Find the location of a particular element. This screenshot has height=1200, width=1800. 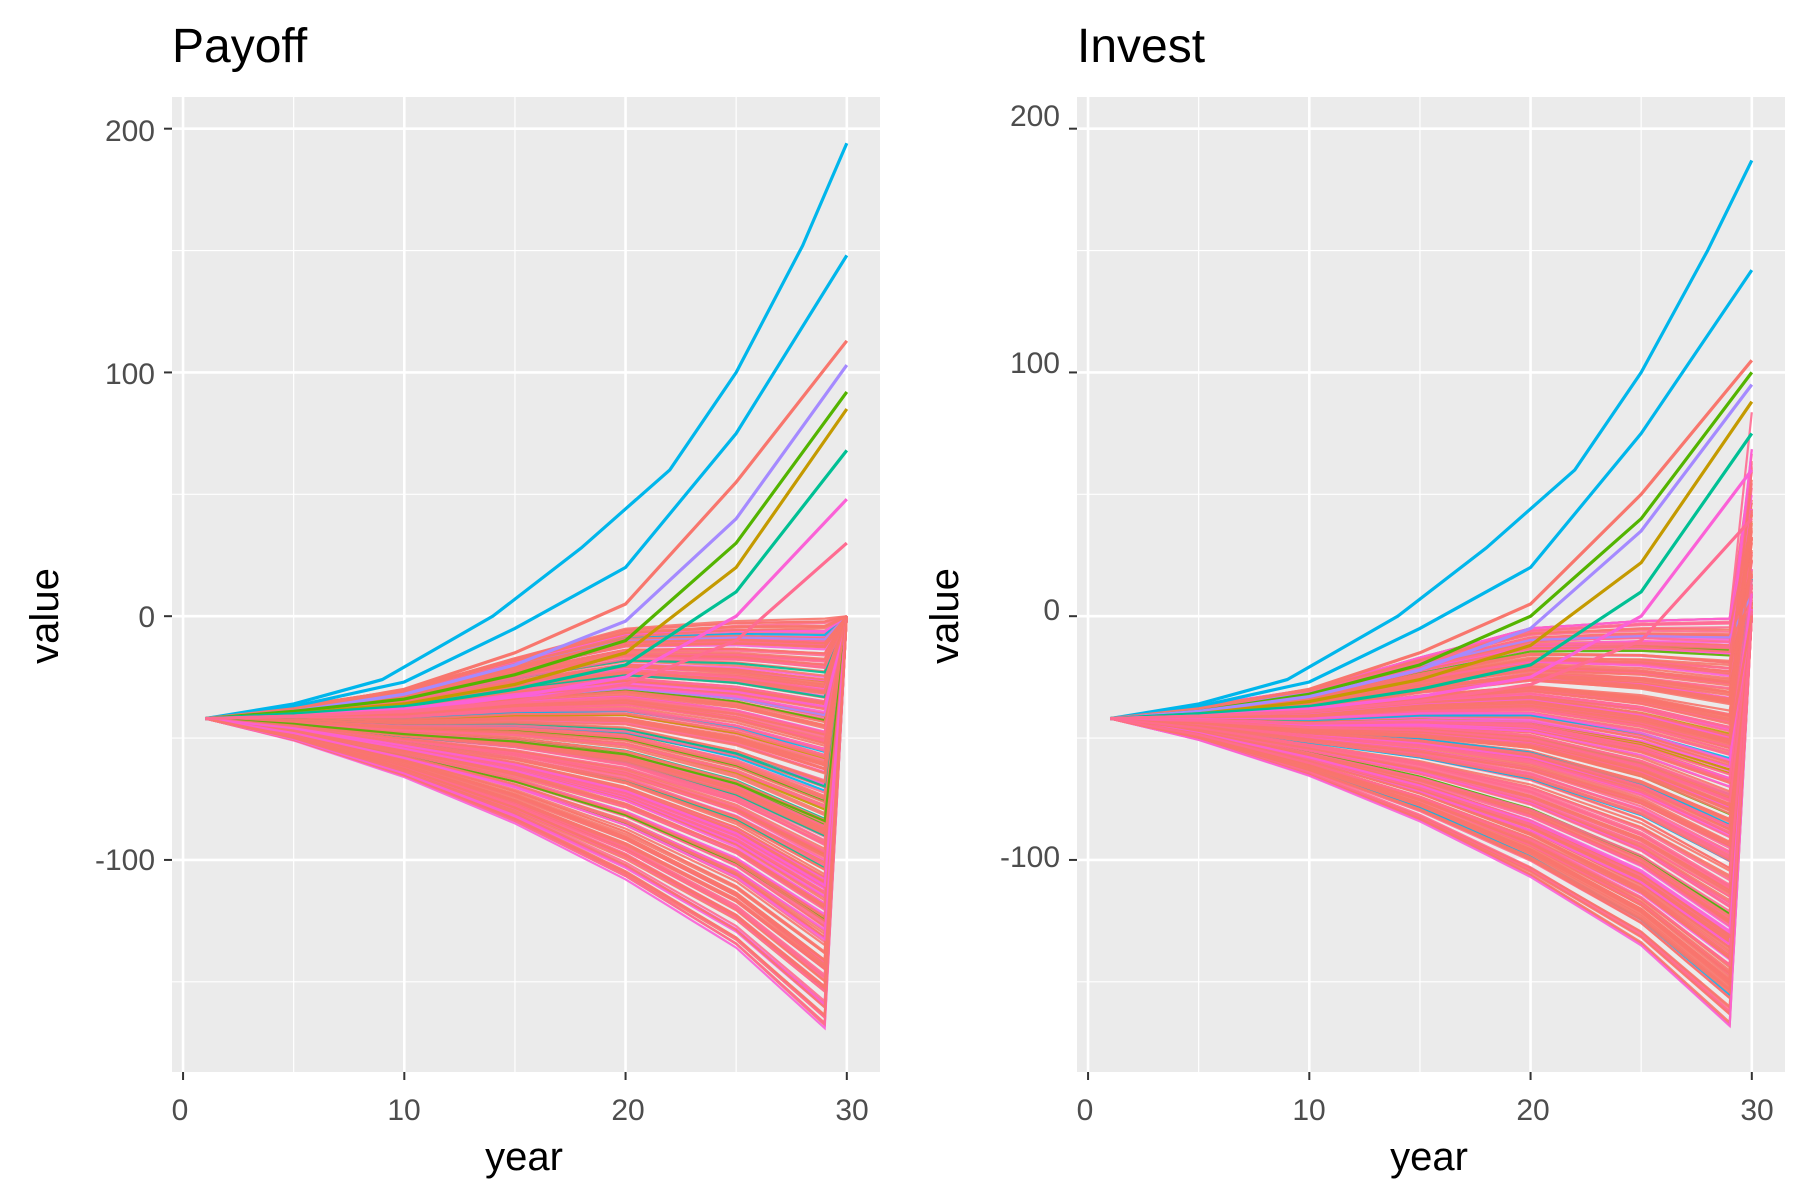

y-axis-title-payoff: value is located at coordinates (45, 616).